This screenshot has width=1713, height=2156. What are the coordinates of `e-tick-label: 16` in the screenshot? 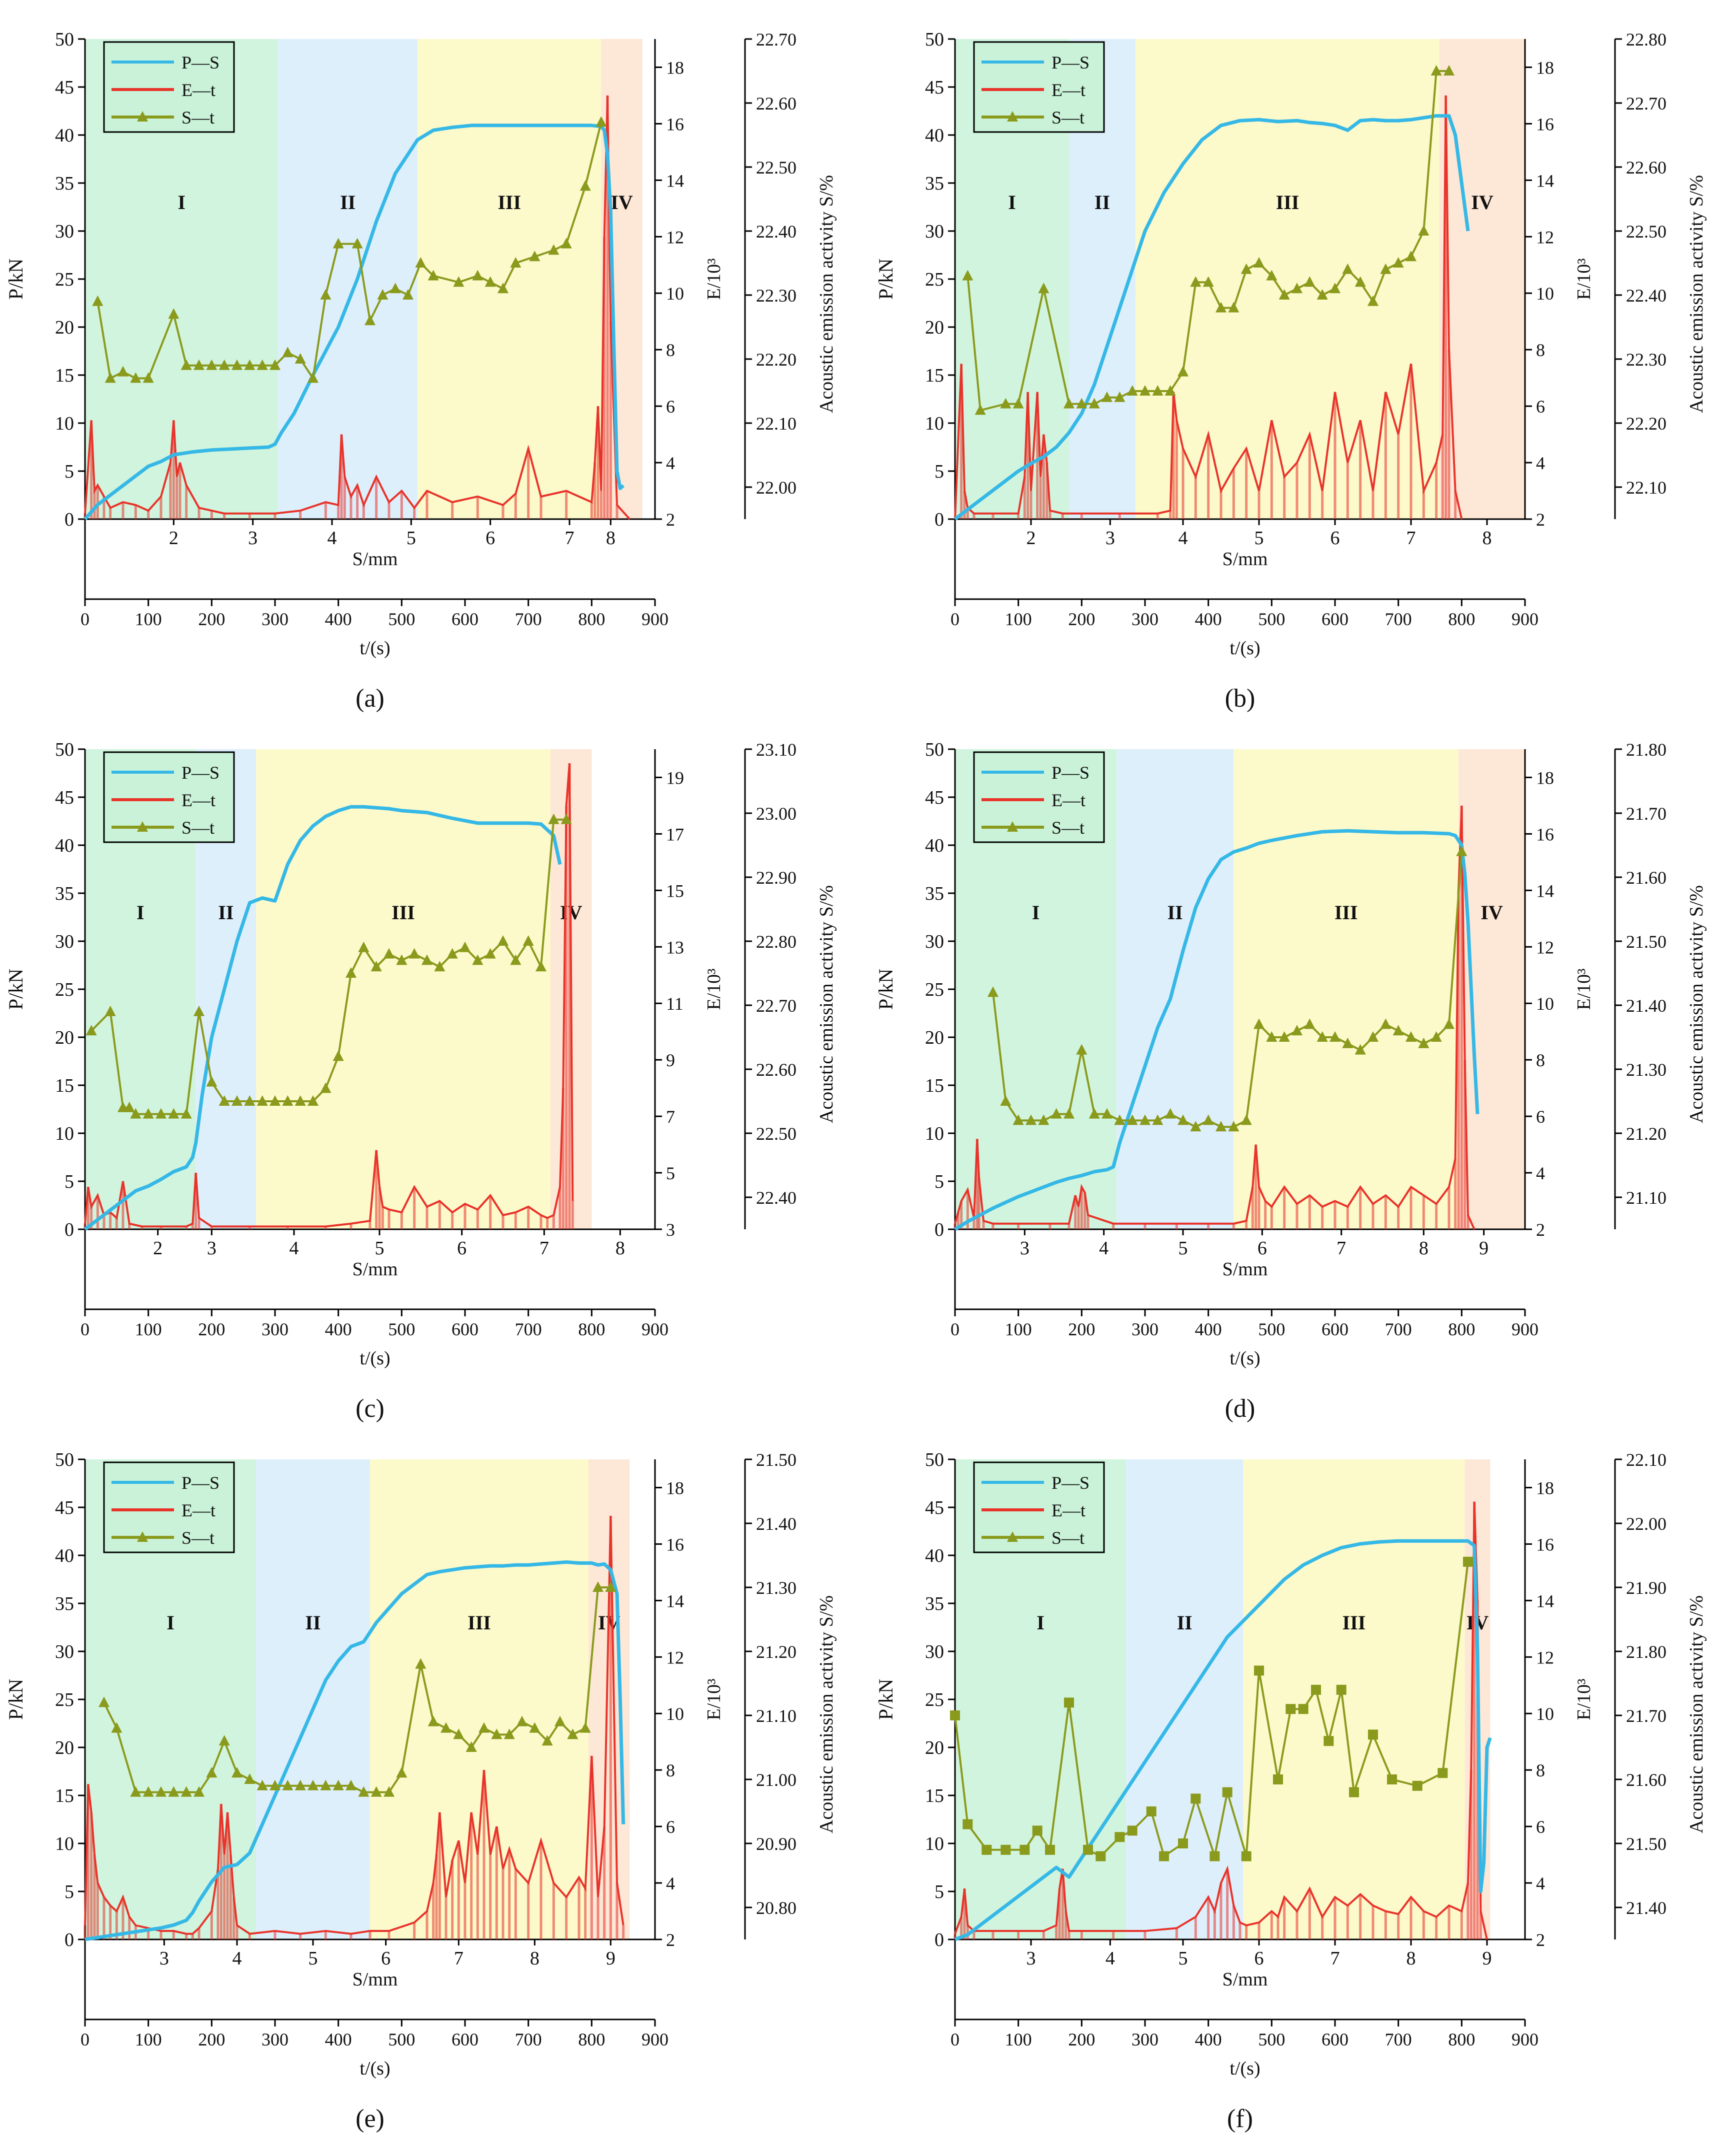 It's located at (1545, 124).